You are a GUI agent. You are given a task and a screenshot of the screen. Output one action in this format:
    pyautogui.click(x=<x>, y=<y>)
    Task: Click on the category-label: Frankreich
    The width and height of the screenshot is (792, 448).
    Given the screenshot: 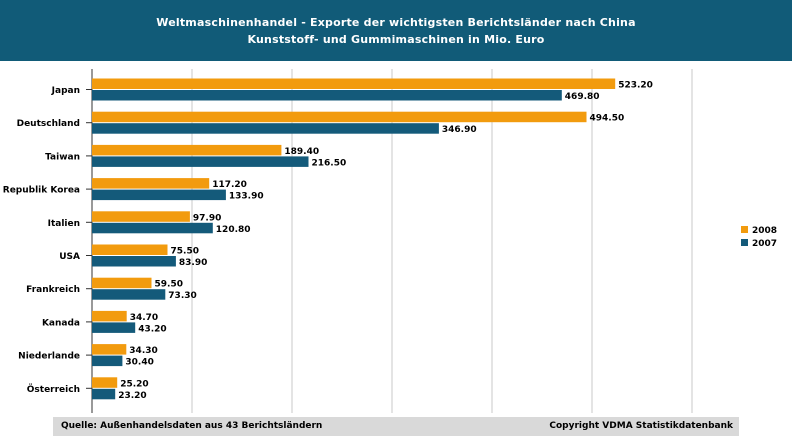 What is the action you would take?
    pyautogui.click(x=53, y=290)
    